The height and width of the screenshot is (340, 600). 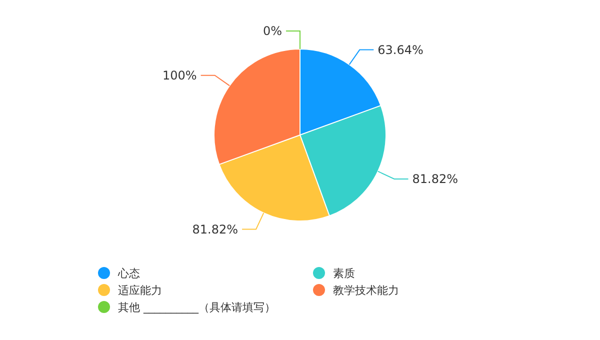 I want to click on data-label: 100%, so click(x=179, y=75).